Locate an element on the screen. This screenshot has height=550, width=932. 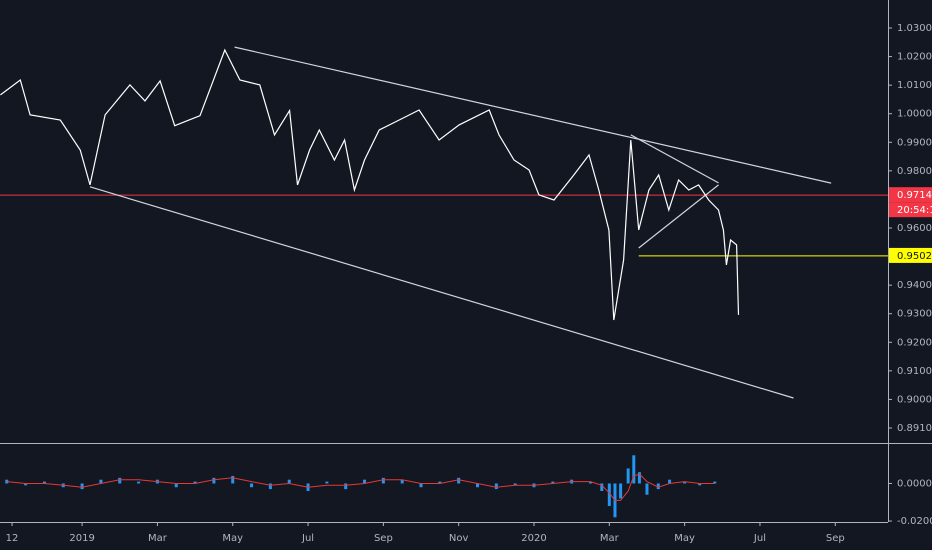
y-tick-label: 1.02000 is located at coordinates (914, 57).